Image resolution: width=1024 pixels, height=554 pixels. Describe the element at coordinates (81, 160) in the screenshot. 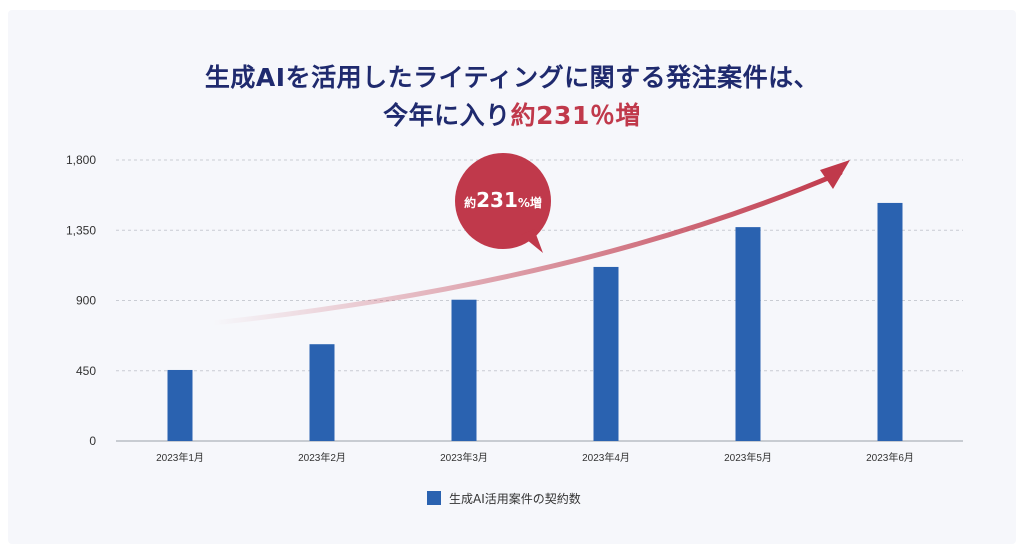

I see `y-tick-label: 1,800` at that location.